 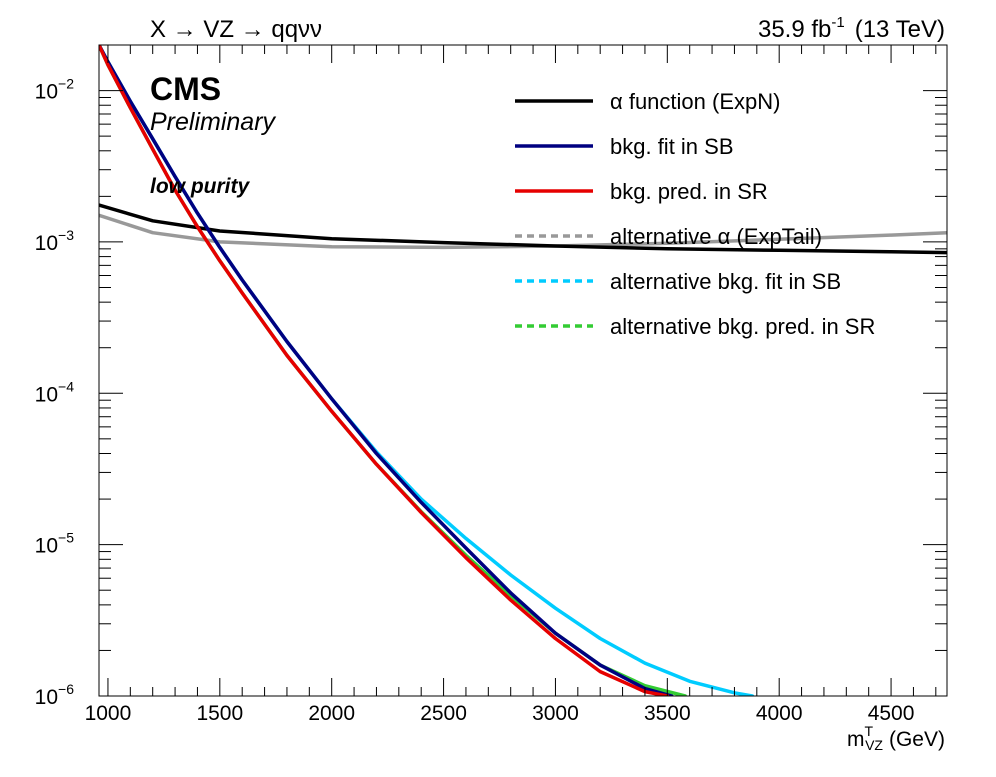 I want to click on x-tick-label: 2500, so click(x=443, y=713).